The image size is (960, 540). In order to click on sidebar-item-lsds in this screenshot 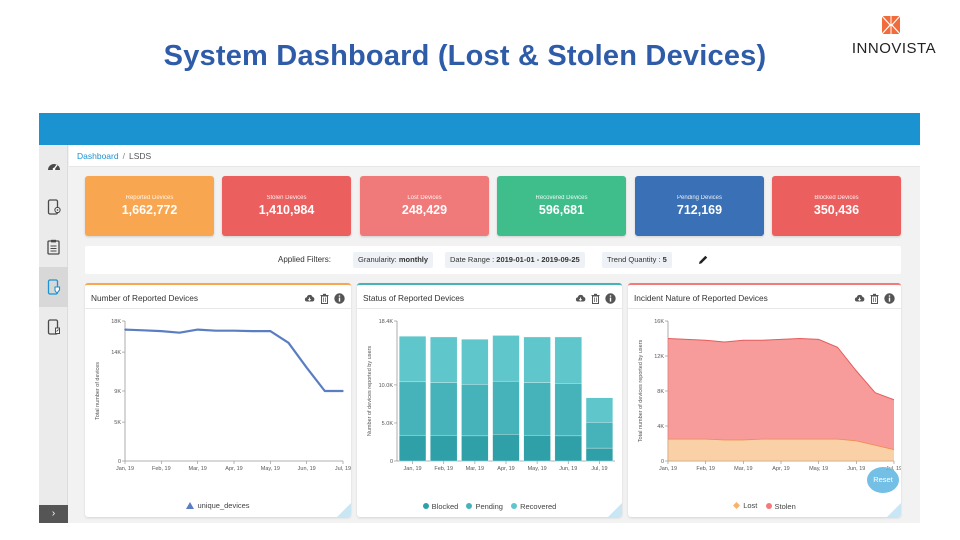, I will do `click(53, 287)`.